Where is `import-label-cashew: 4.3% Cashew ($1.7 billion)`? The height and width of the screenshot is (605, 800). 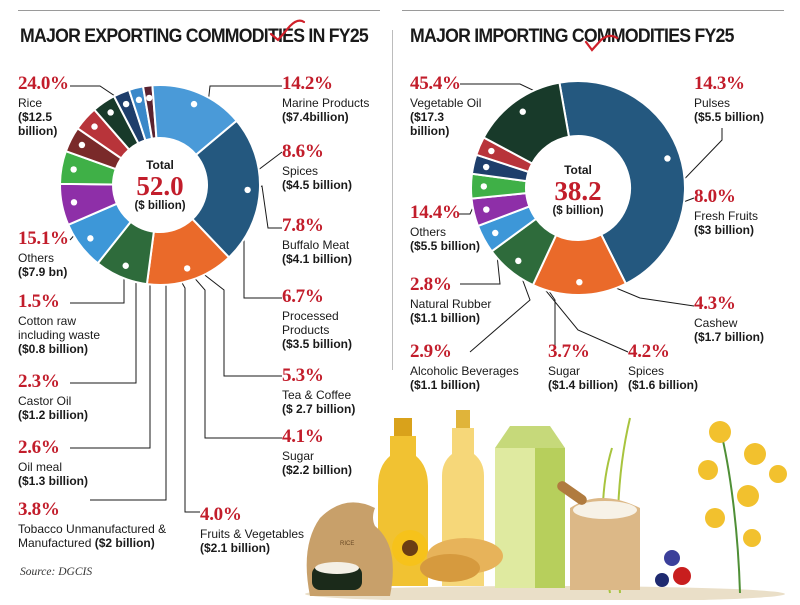
import-label-cashew: 4.3% Cashew ($1.7 billion) is located at coordinates (729, 318).